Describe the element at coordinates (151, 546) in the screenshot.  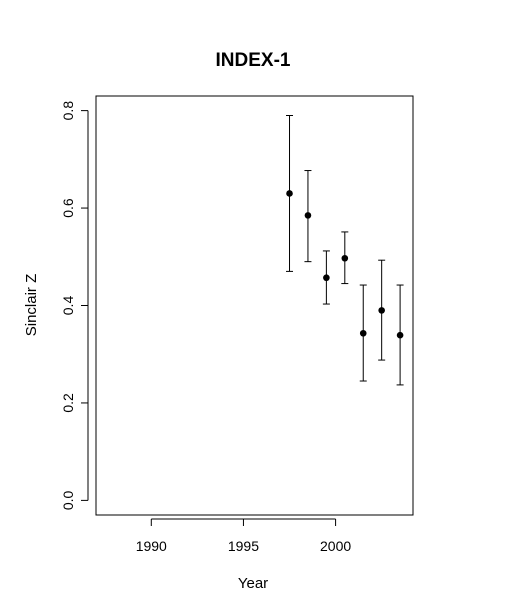
I see `x-tick-label-0: 1990` at that location.